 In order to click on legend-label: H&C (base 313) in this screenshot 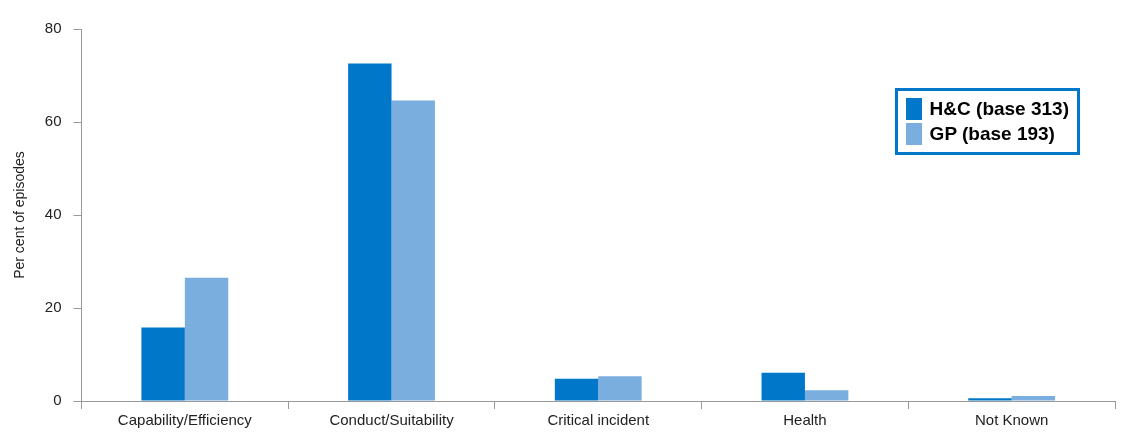, I will do `click(999, 109)`.